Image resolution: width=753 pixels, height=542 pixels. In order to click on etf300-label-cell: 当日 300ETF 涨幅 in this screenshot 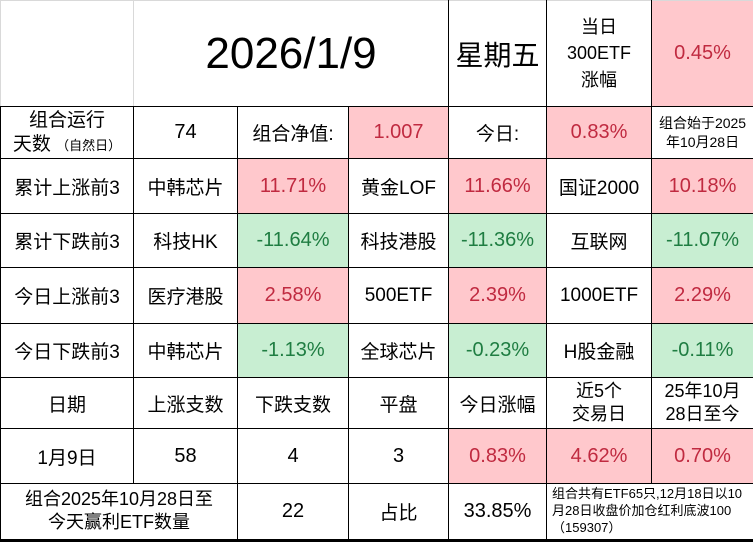, I will do `click(599, 54)`.